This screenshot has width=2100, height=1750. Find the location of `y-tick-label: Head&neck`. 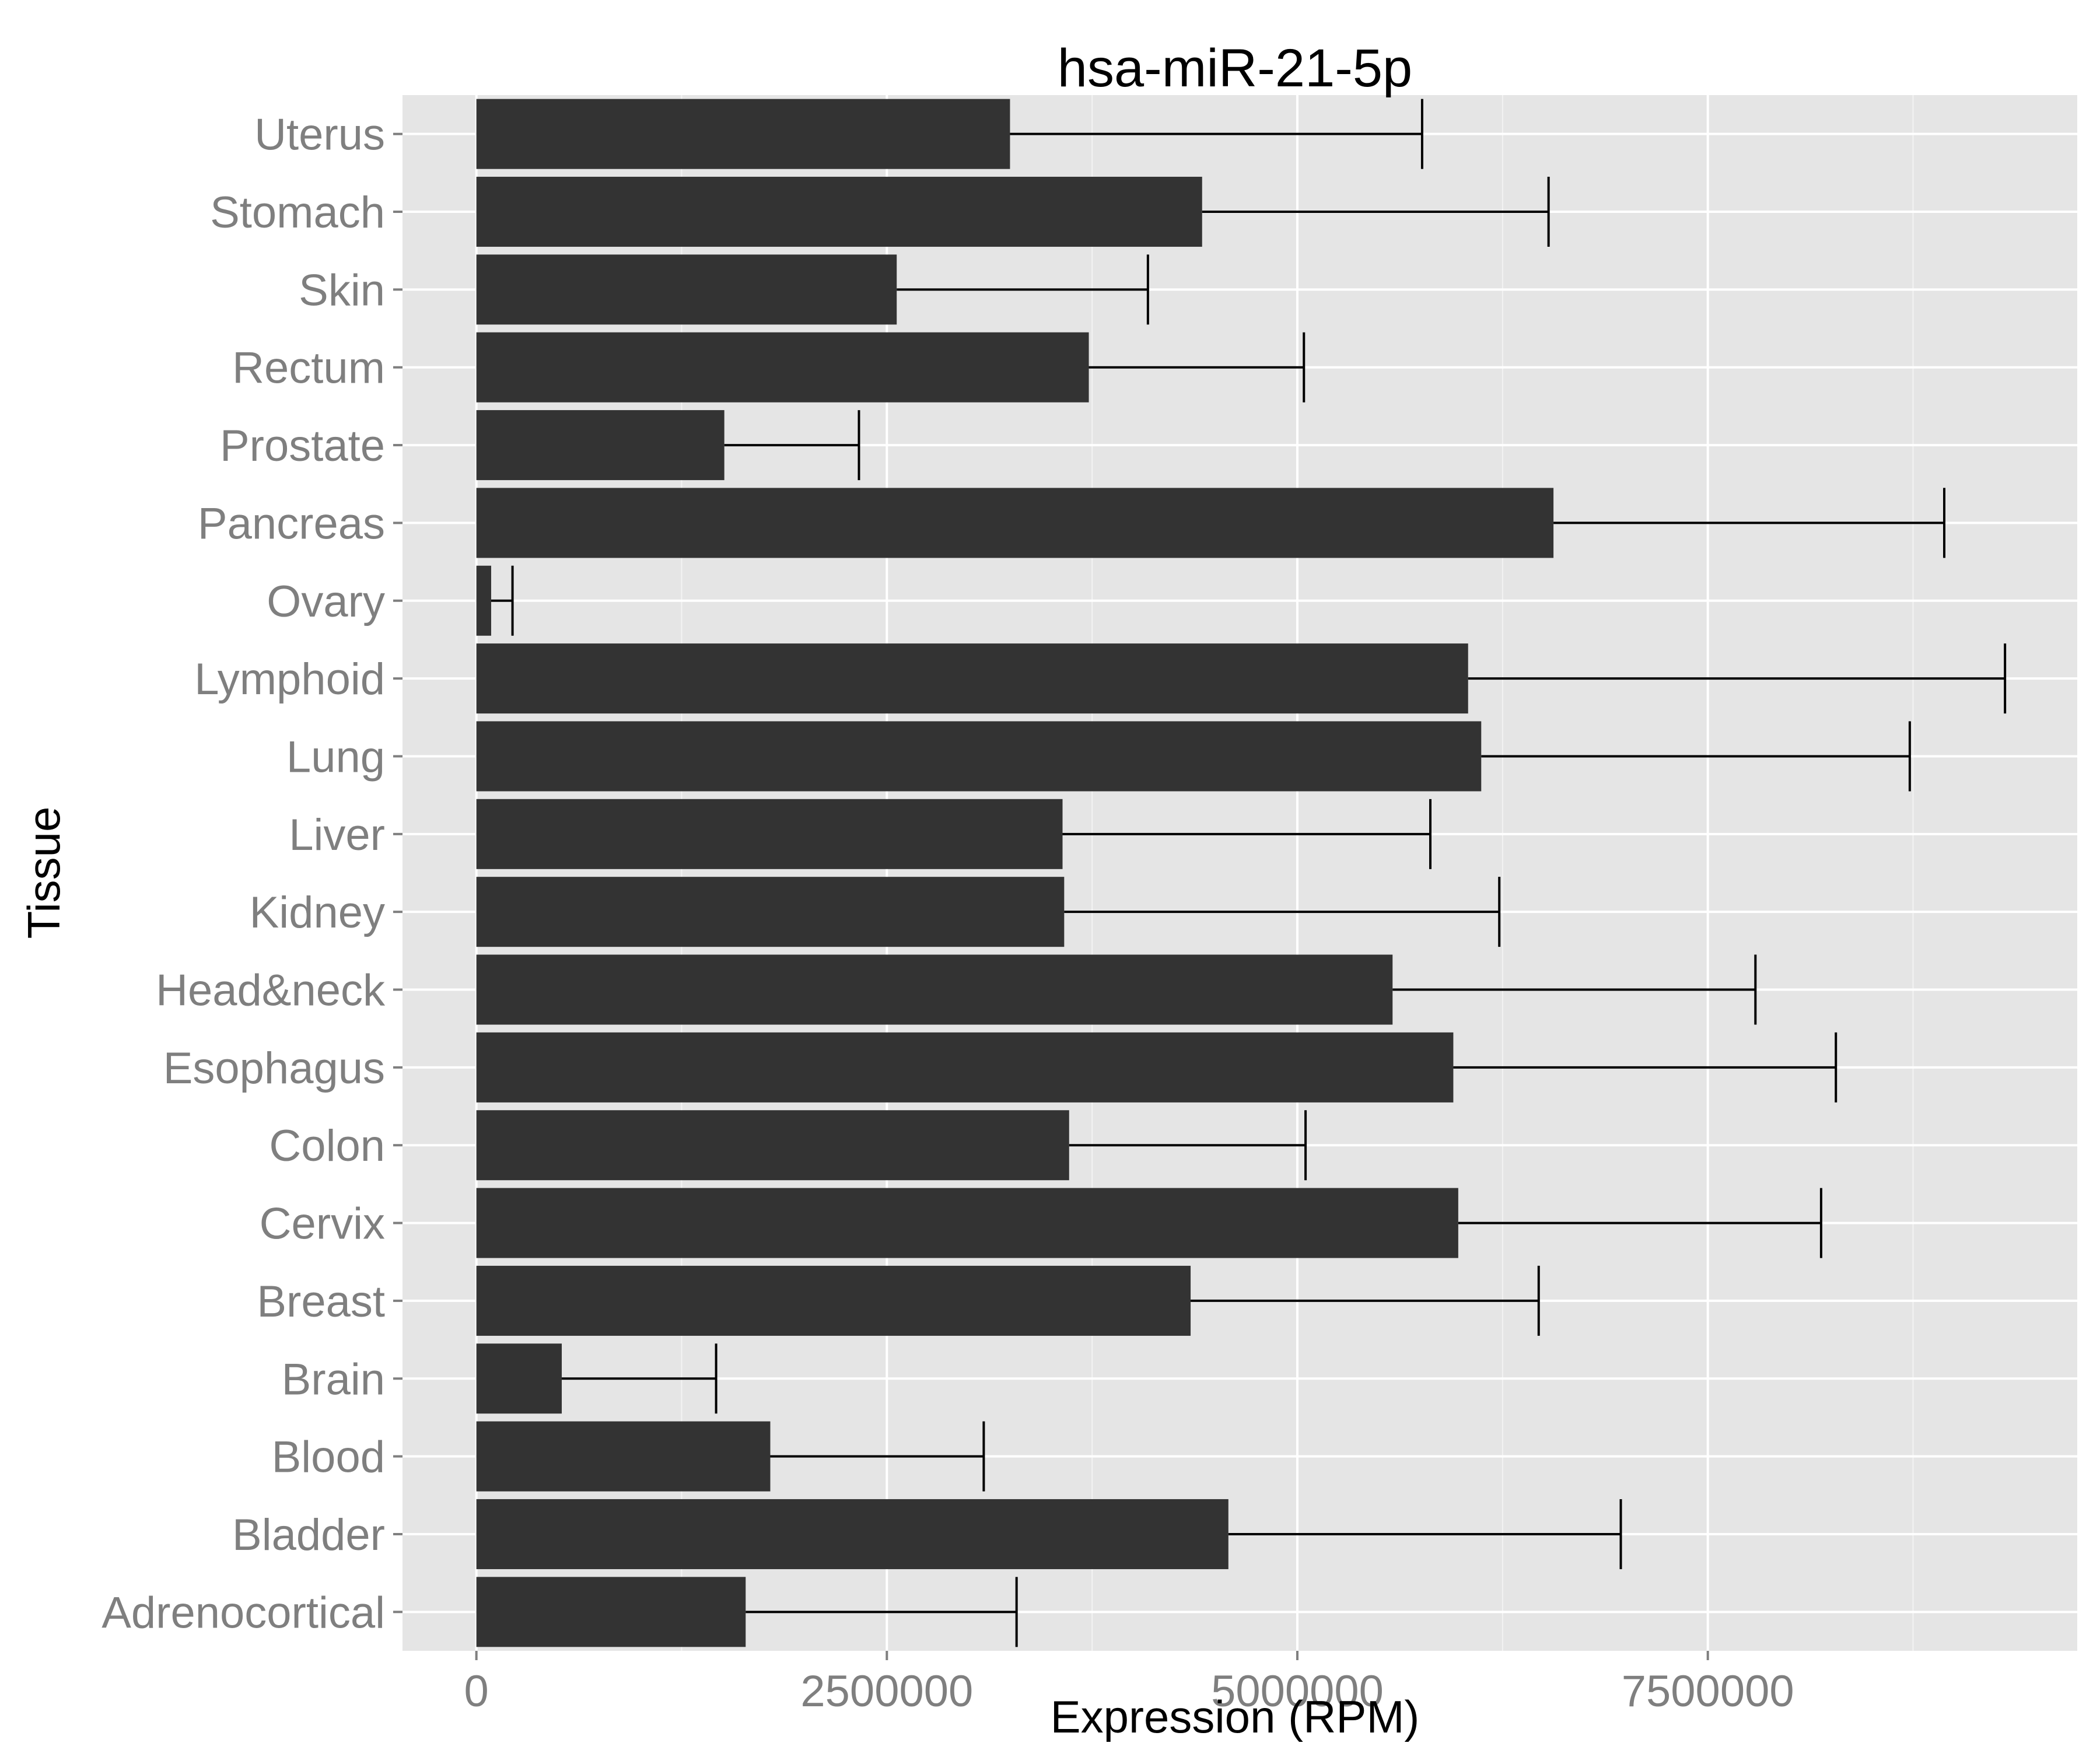

y-tick-label: Head&neck is located at coordinates (271, 991).